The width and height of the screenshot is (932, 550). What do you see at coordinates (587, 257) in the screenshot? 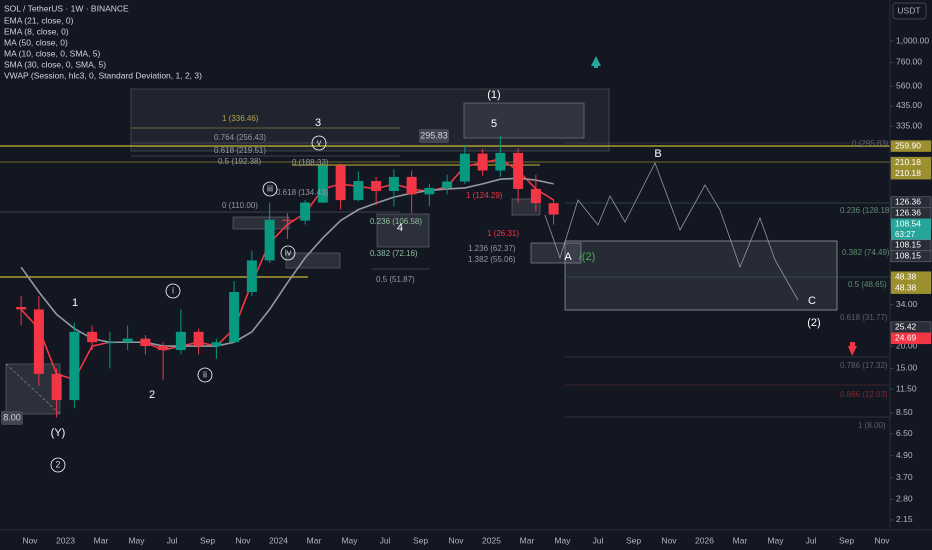
I see `wave-label: /(2)` at bounding box center [587, 257].